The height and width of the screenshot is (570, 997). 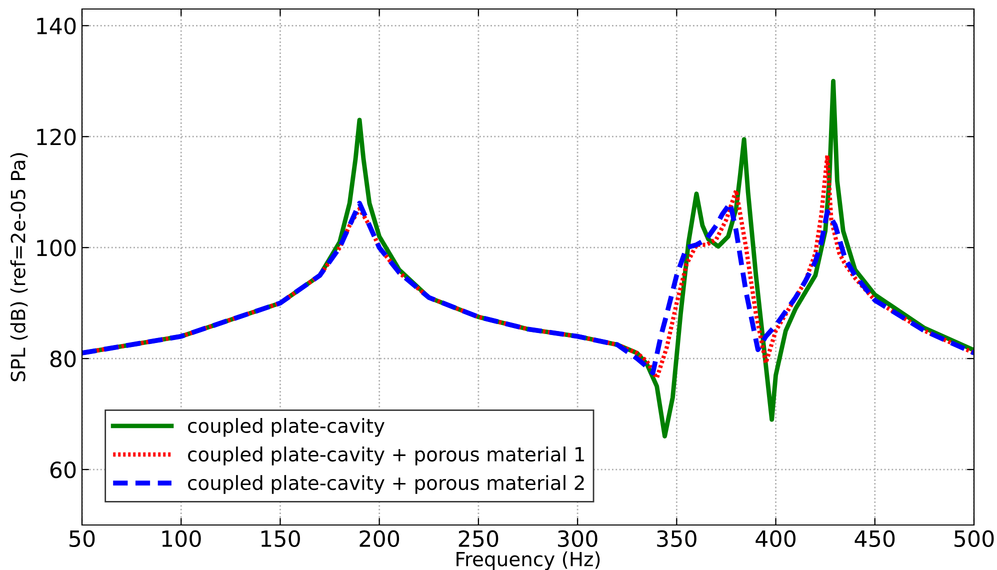 I want to click on x-tick-label: 450, so click(x=874, y=539).